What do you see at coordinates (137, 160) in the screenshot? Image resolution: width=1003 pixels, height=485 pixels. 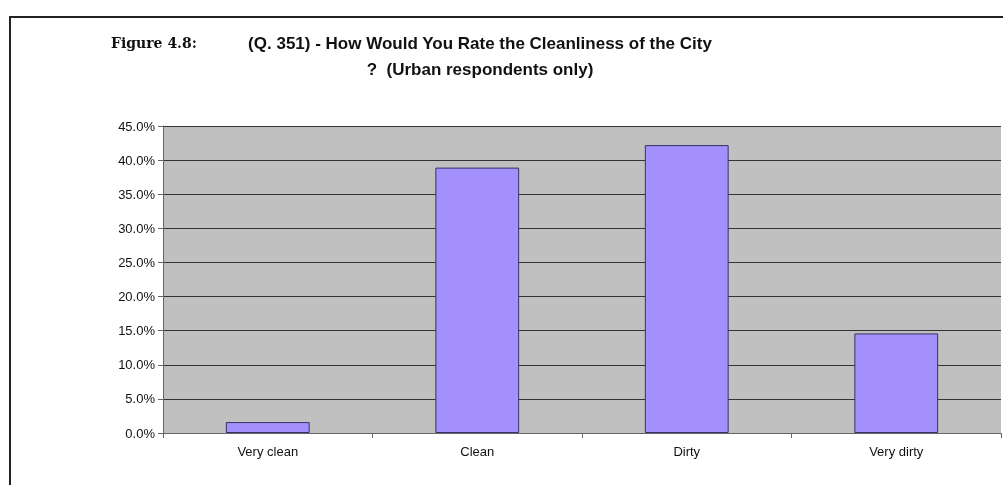 I see `y-tick-label: 40.0%` at bounding box center [137, 160].